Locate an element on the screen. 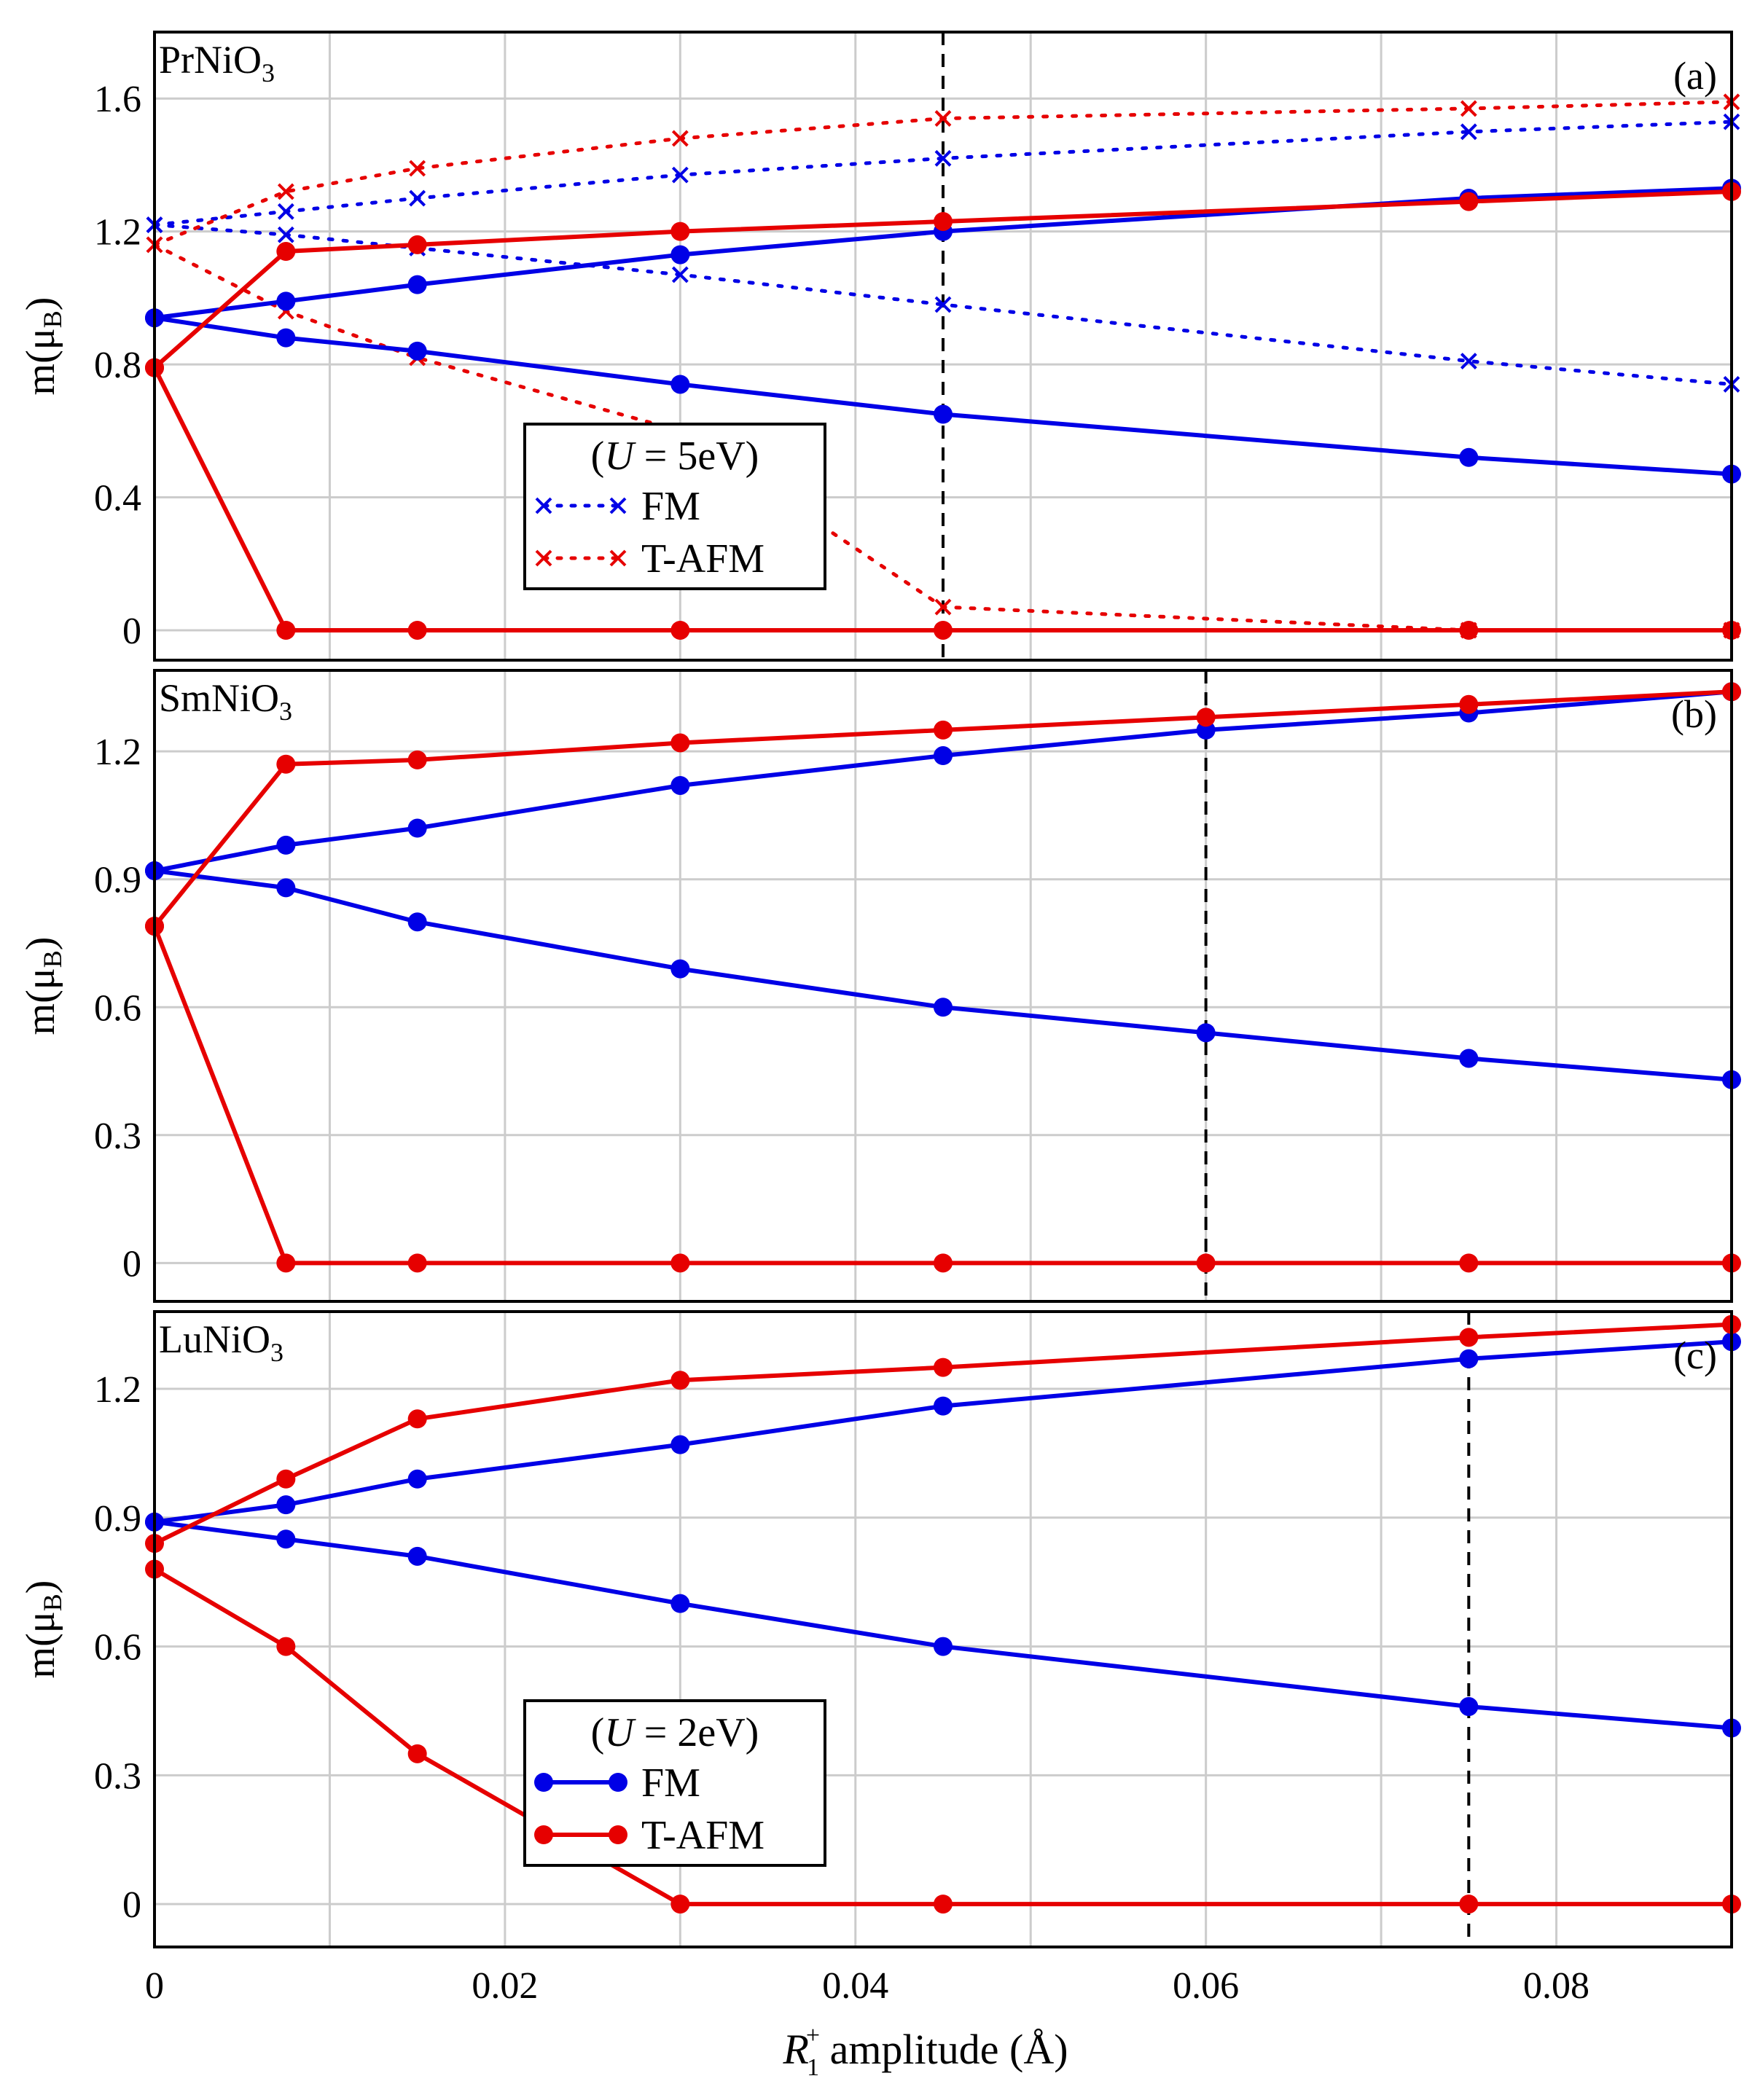 The height and width of the screenshot is (2100, 1752). y-tick-label: 0 is located at coordinates (131, 1905).